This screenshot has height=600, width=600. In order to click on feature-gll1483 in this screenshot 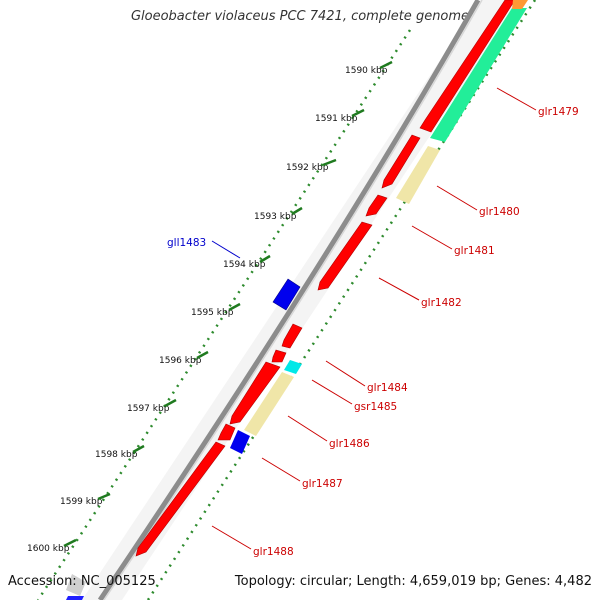, I will do `click(286, 294)`.